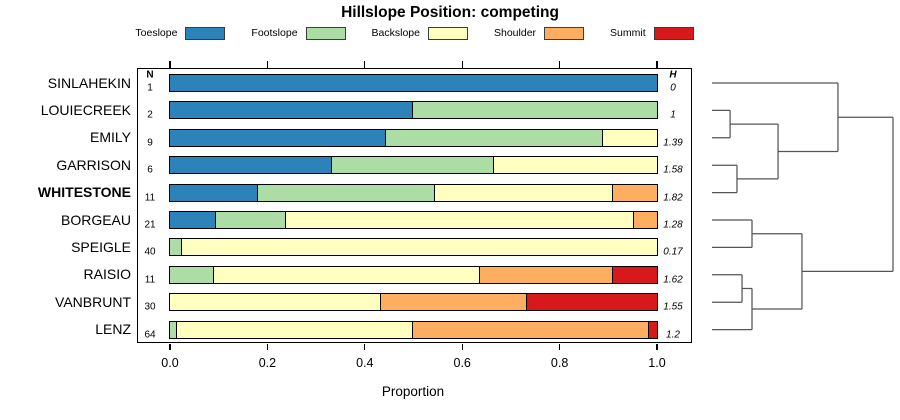  Describe the element at coordinates (395, 33) in the screenshot. I see `legend-label: Backslope` at that location.